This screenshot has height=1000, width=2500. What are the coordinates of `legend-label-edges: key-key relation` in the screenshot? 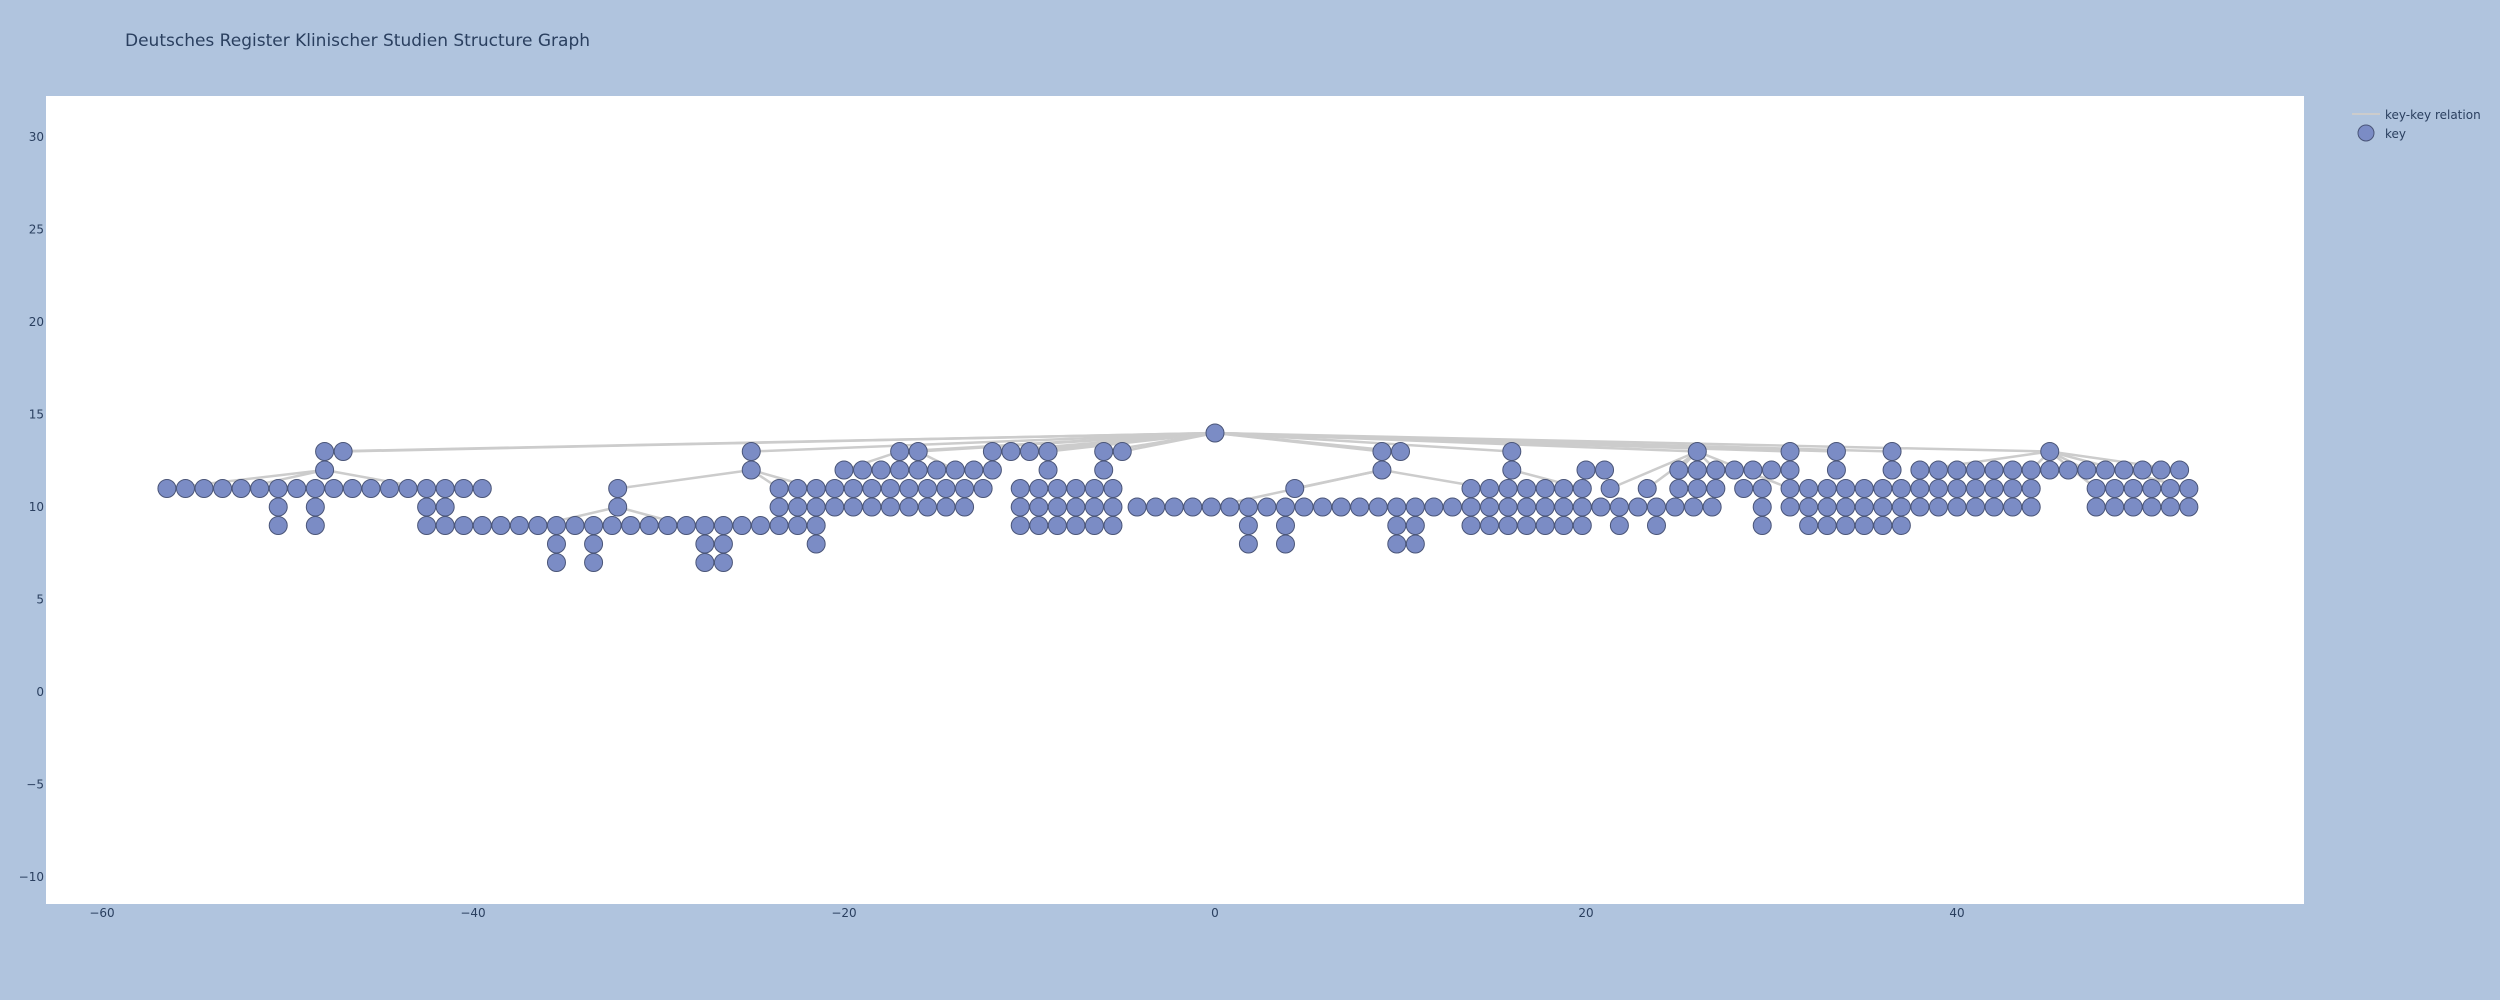 It's located at (2433, 115).